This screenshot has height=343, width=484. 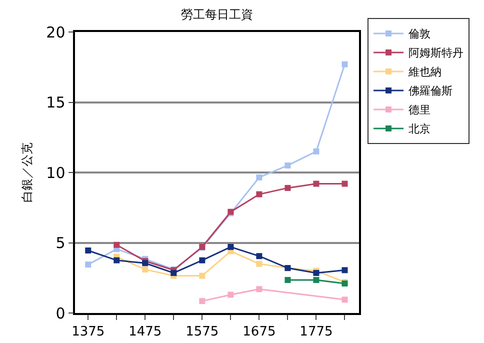 I want to click on legend-label: 德里, so click(x=419, y=110).